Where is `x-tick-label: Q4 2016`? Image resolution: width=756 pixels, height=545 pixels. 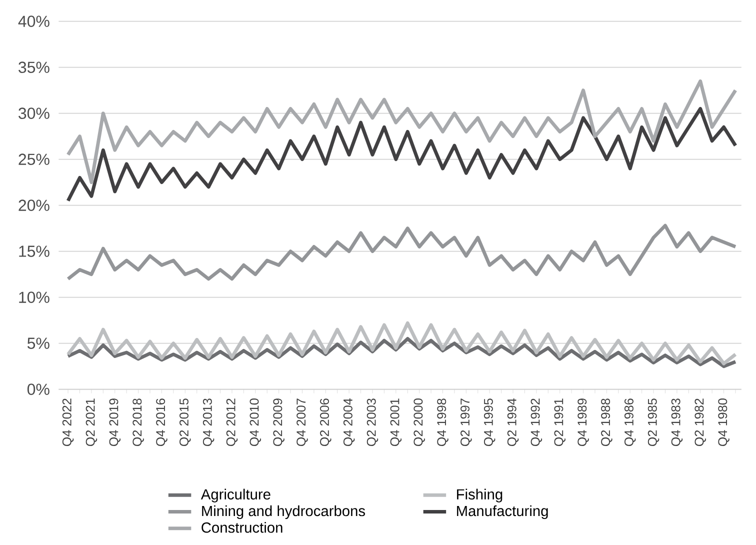
x-tick-label: Q4 2016 is located at coordinates (162, 422).